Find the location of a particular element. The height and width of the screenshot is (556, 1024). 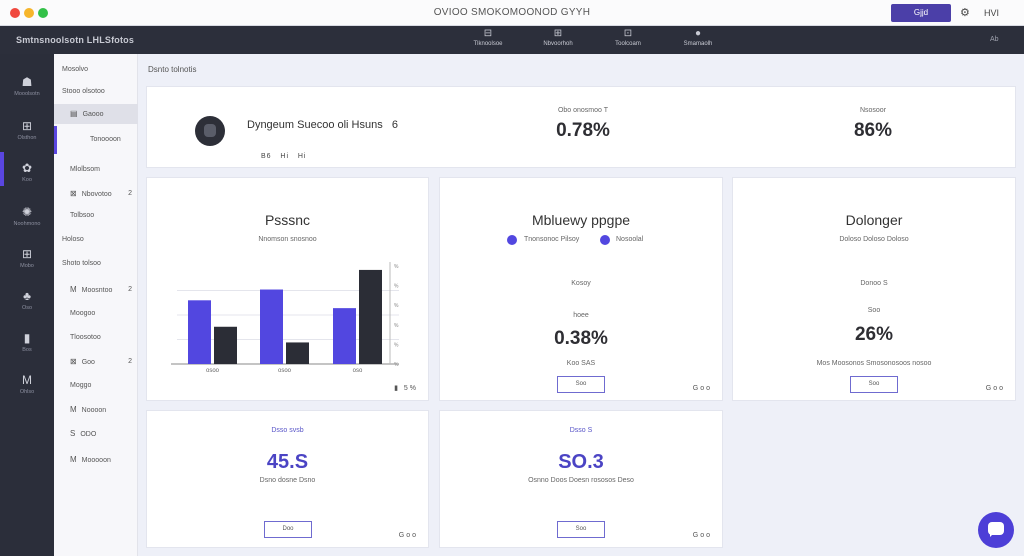

profile-stat-2: Nsosoor 86% is located at coordinates (873, 124).